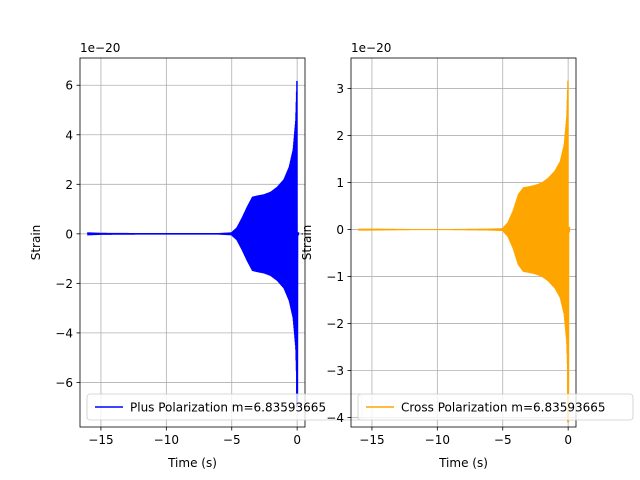 The width and height of the screenshot is (640, 480). I want to click on y-tick-label: 3, so click(340, 89).